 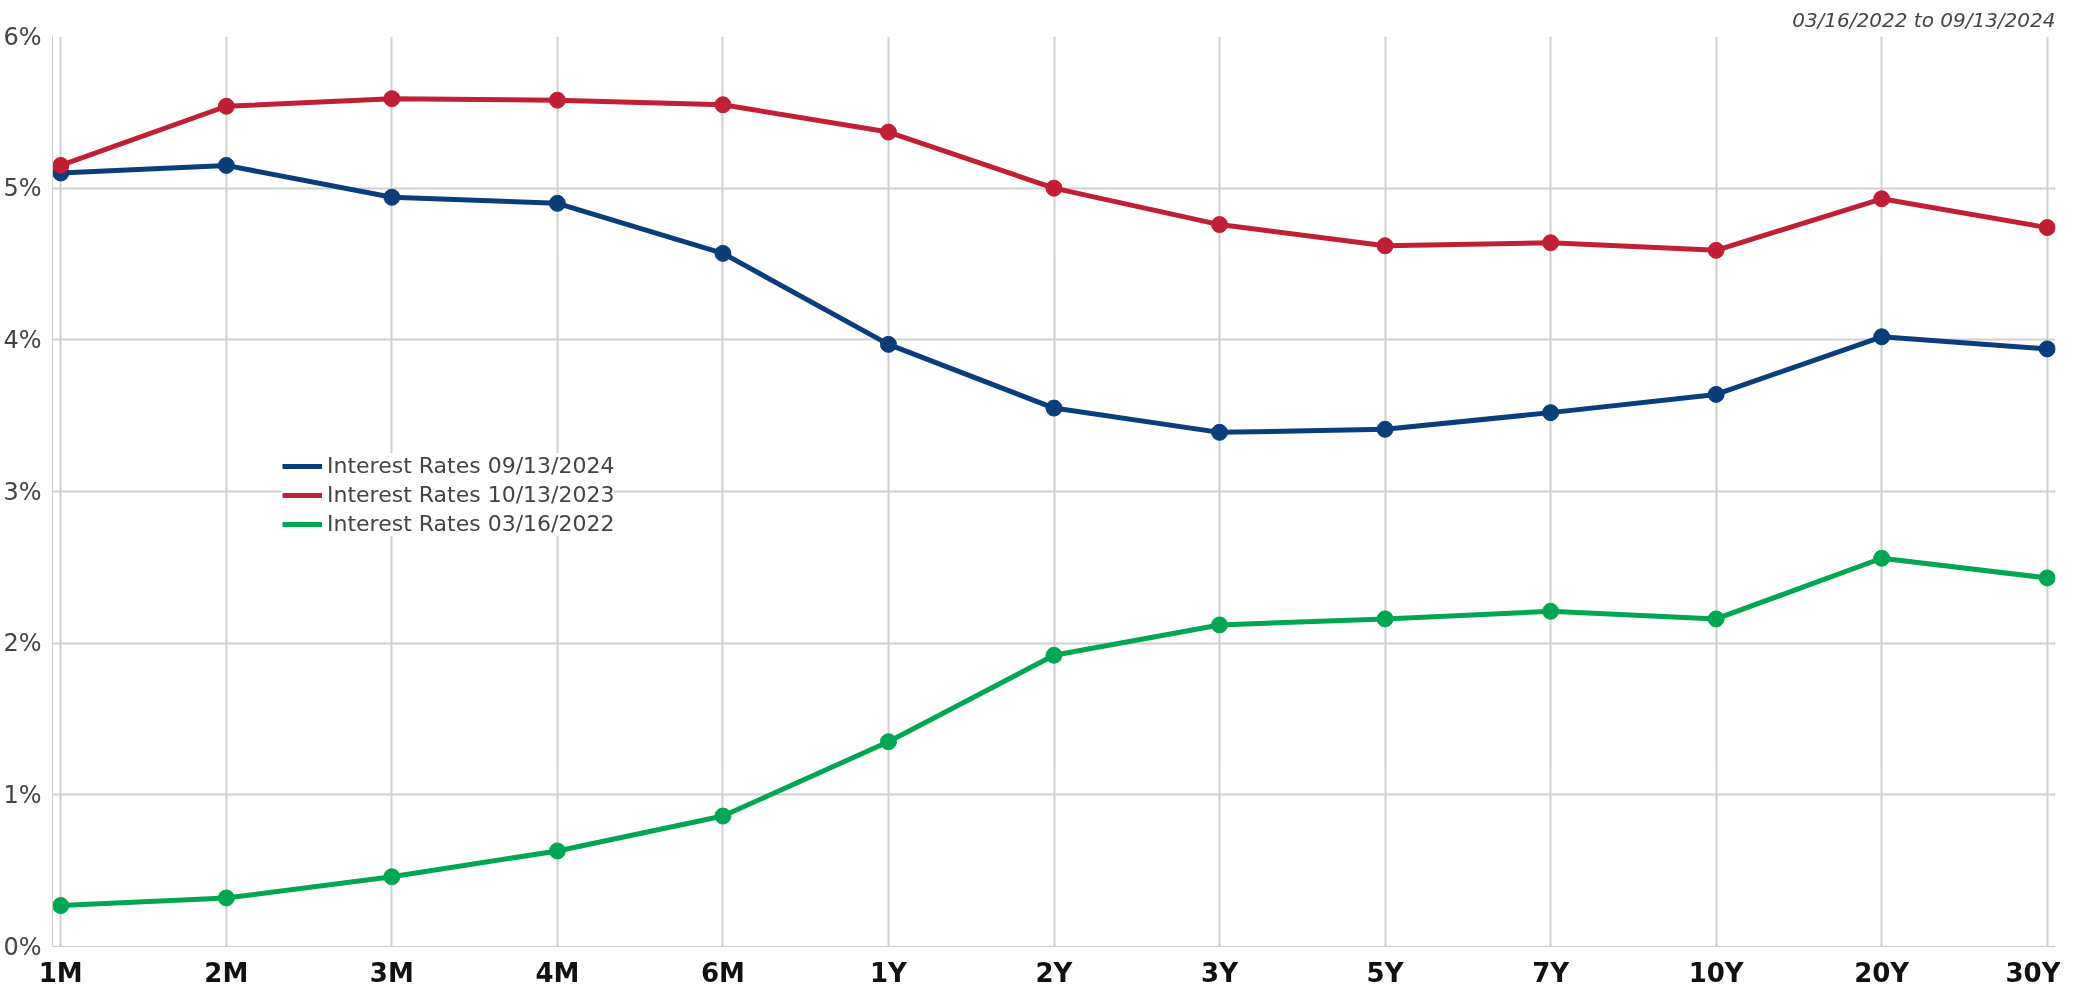 I want to click on x-tick-label: 1Y, so click(x=889, y=972).